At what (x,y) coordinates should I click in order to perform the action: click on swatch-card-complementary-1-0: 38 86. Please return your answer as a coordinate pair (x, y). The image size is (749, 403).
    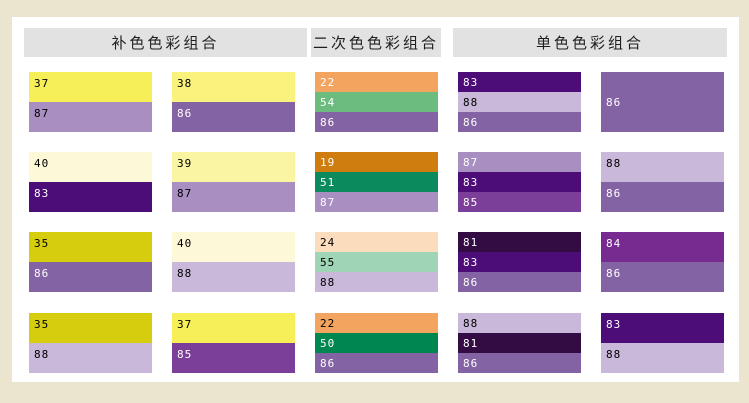
    Looking at the image, I should click on (233, 102).